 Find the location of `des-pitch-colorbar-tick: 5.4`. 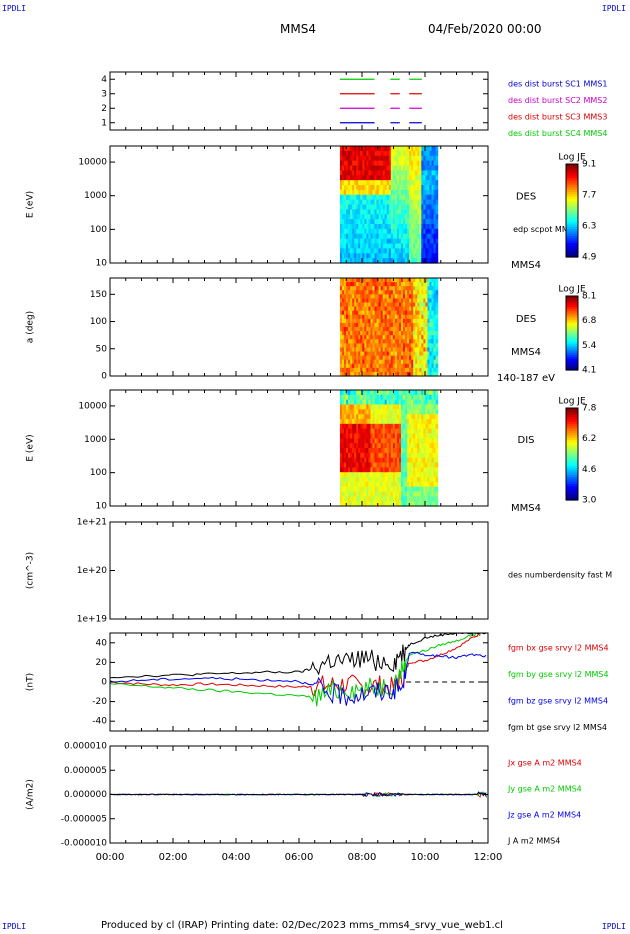

des-pitch-colorbar-tick: 5.4 is located at coordinates (589, 346).